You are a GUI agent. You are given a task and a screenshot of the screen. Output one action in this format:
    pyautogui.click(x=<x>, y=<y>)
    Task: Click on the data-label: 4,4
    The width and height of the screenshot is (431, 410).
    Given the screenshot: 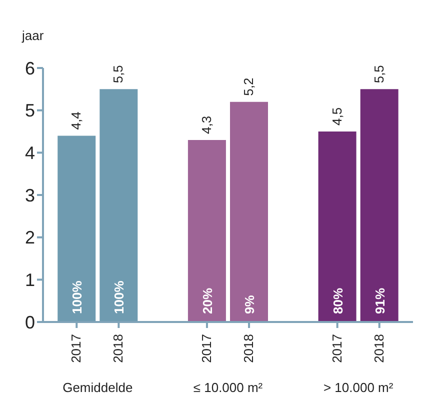 What is the action you would take?
    pyautogui.click(x=76, y=121)
    